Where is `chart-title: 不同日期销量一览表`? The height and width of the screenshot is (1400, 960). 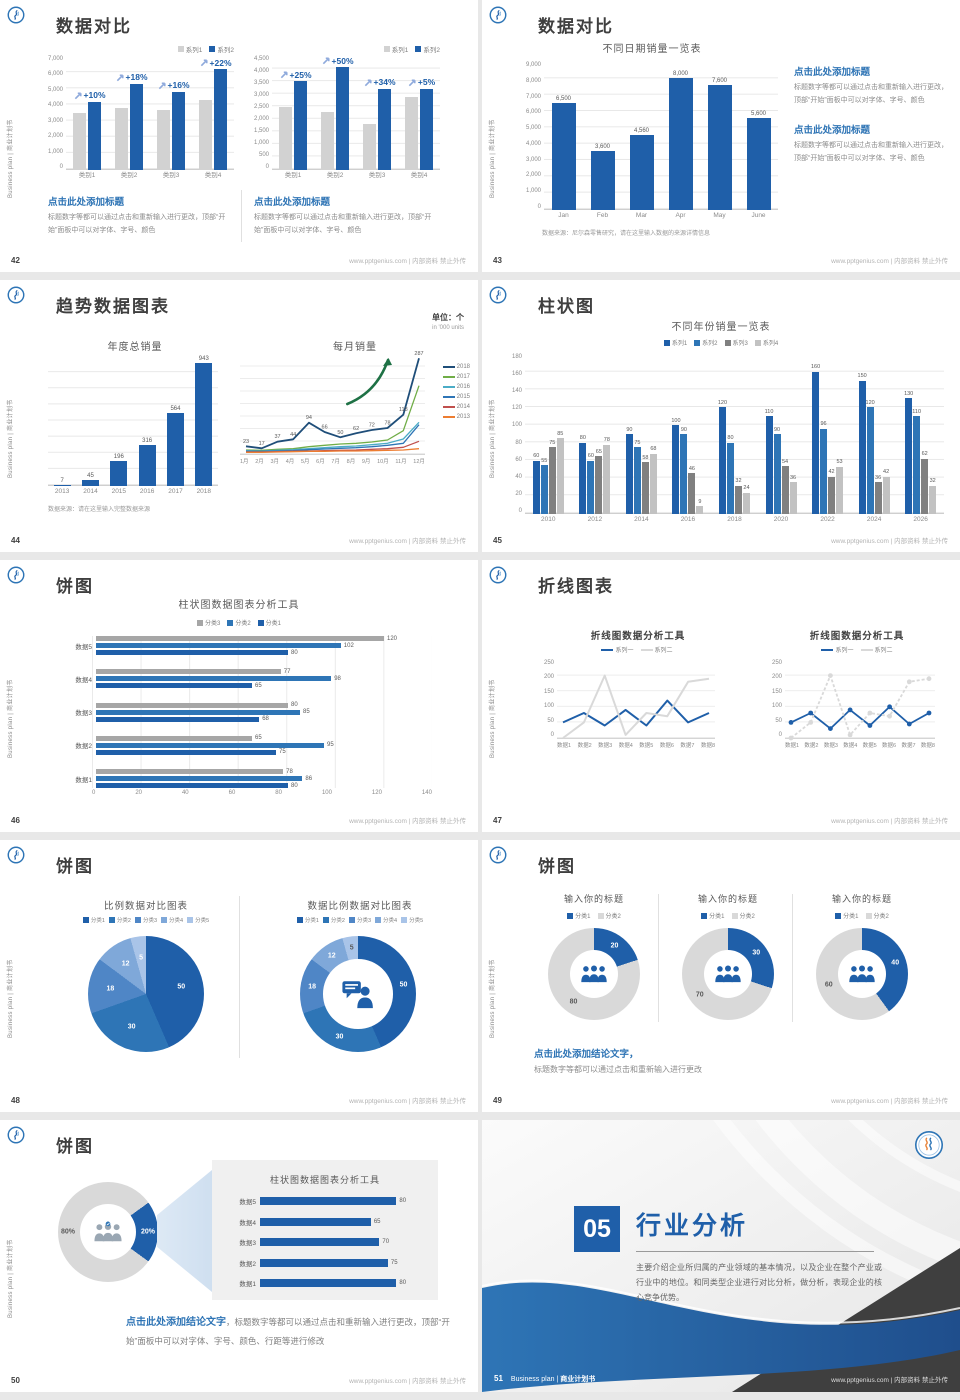
chart-title: 不同日期销量一览表 is located at coordinates (652, 49).